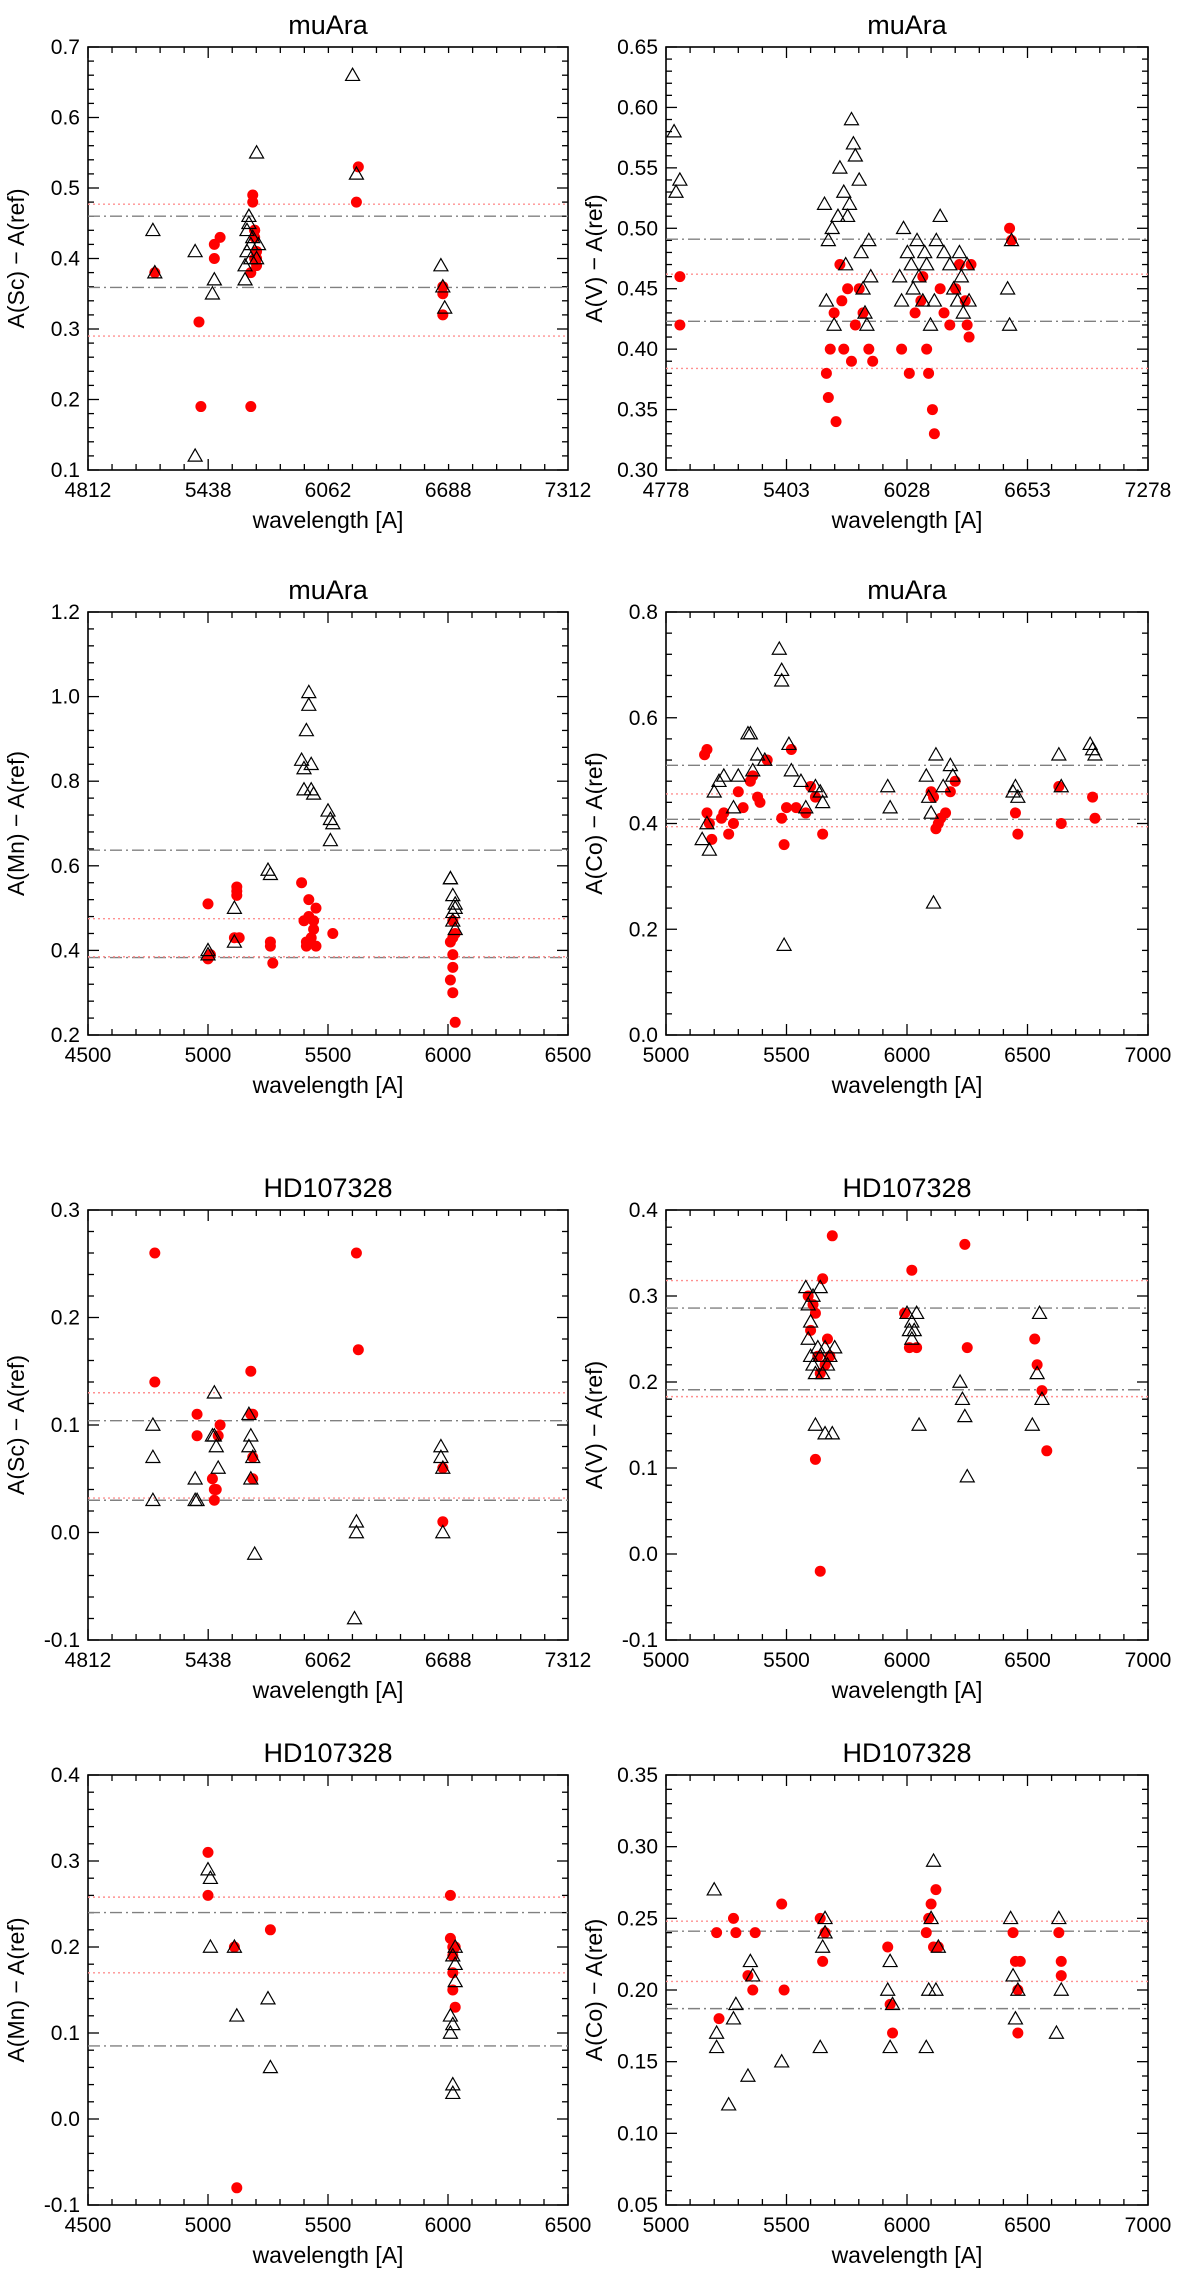  What do you see at coordinates (328, 823) in the screenshot?
I see `plot-frame` at bounding box center [328, 823].